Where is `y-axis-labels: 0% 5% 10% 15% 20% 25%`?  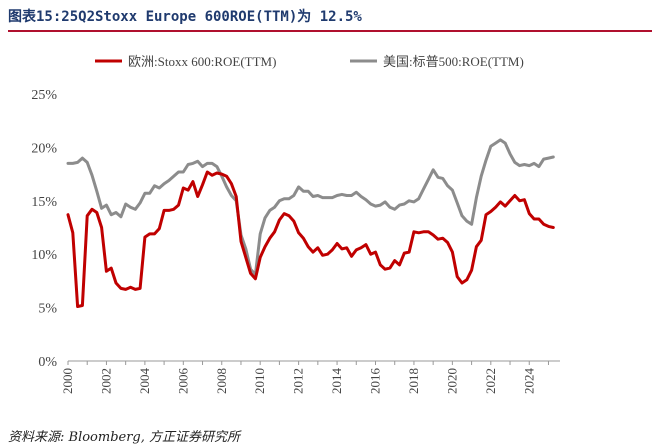 y-axis-labels: 0% 5% 10% 15% 20% 25% is located at coordinates (44, 229).